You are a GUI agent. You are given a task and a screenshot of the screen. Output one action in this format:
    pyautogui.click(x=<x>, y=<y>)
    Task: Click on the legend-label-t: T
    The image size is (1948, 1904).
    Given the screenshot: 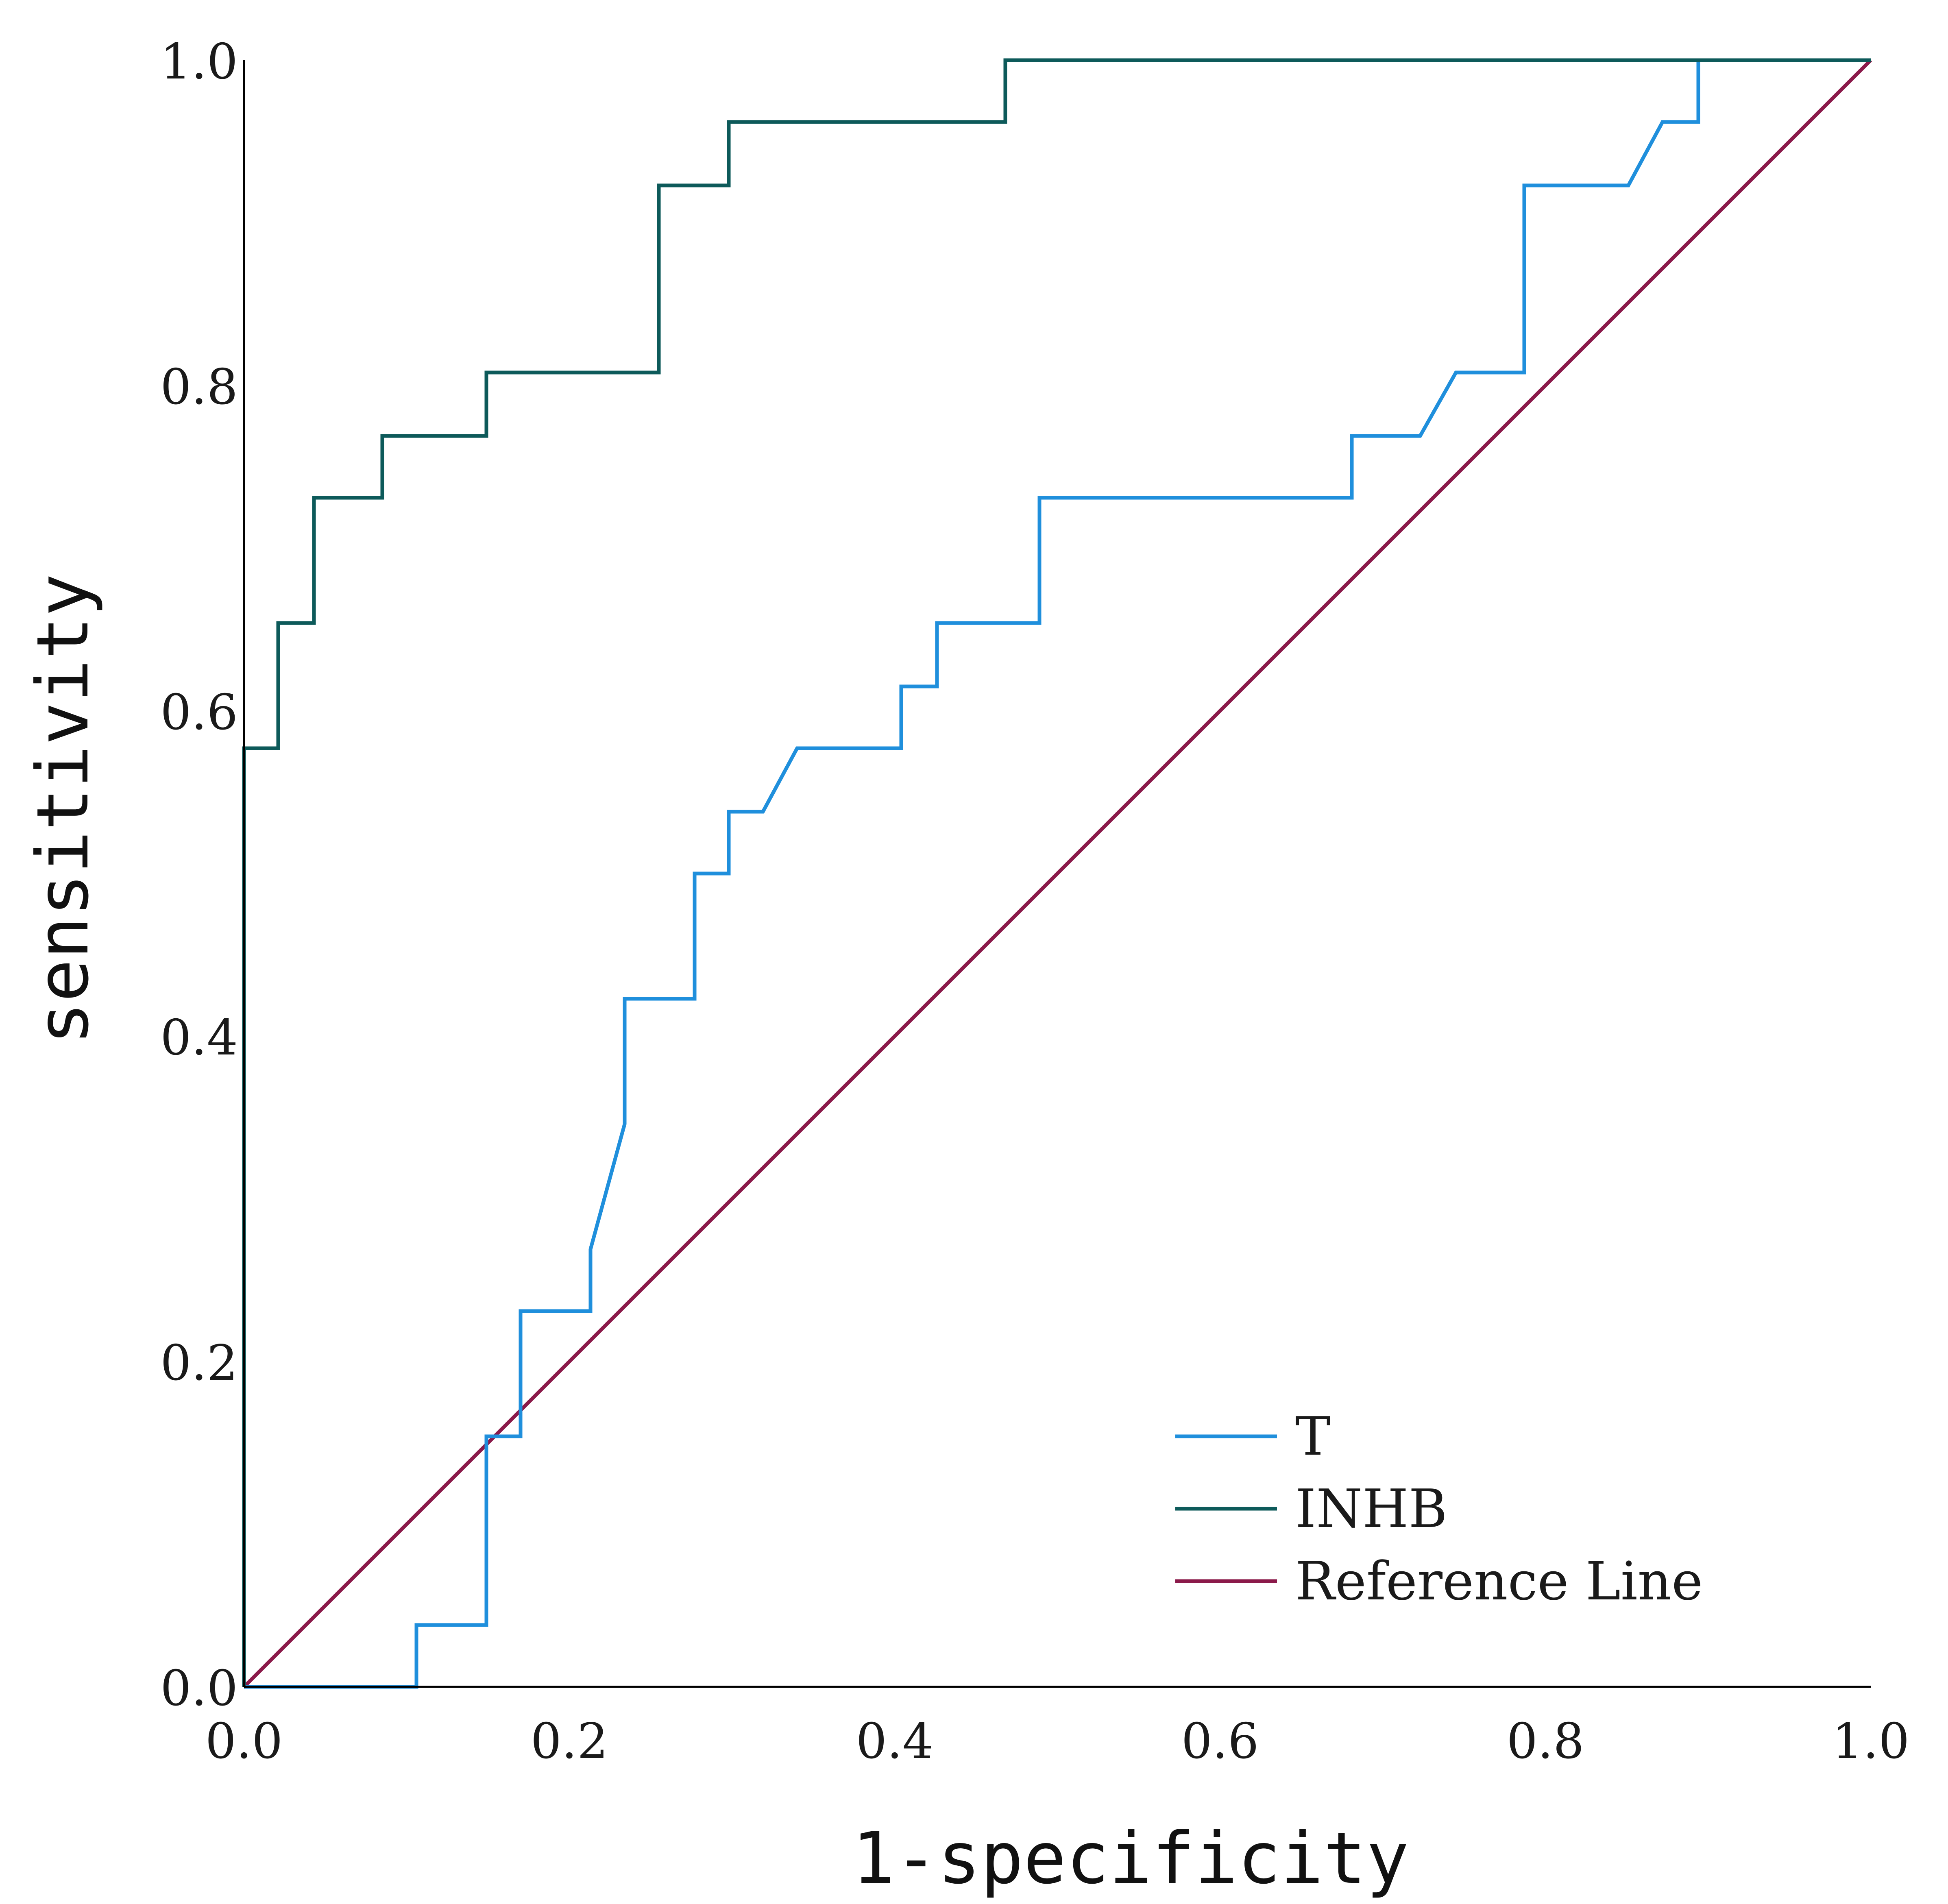 What is the action you would take?
    pyautogui.click(x=1313, y=1436)
    